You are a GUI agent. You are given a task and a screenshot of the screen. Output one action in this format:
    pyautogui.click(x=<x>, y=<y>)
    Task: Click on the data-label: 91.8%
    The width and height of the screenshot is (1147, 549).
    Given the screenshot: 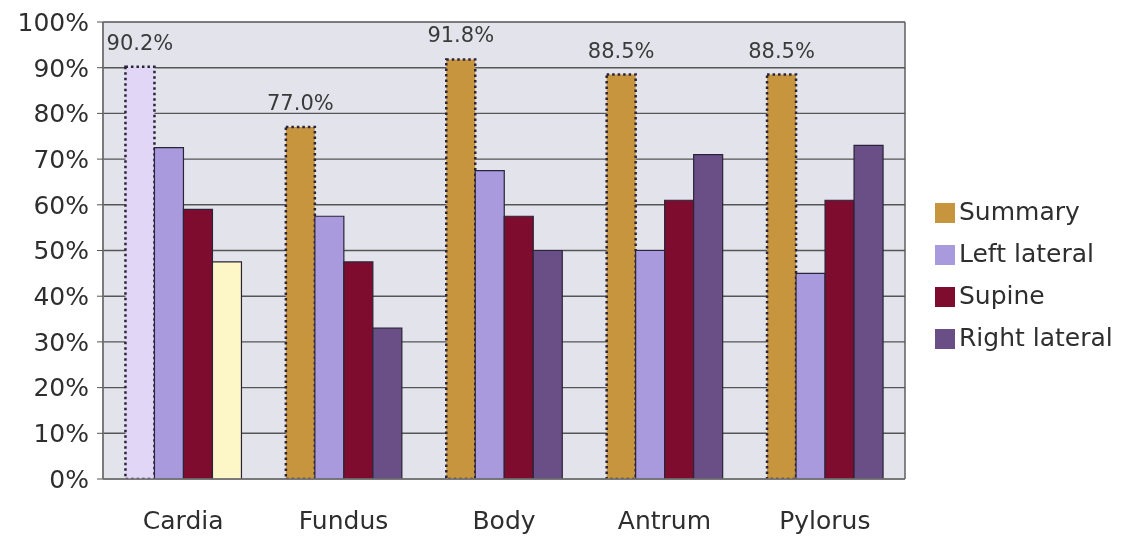 What is the action you would take?
    pyautogui.click(x=461, y=35)
    